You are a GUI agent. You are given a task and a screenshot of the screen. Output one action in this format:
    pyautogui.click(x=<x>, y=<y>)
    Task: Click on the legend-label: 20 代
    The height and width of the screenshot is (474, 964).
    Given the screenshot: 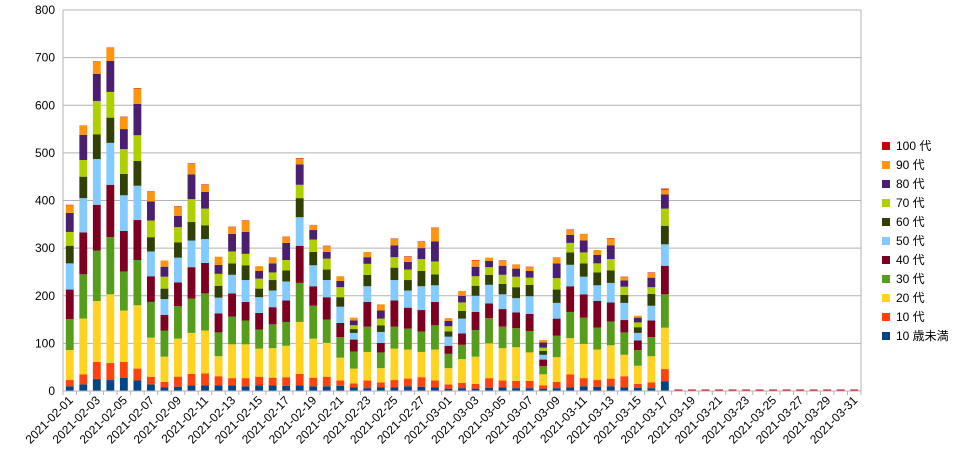 What is the action you would take?
    pyautogui.click(x=910, y=298)
    